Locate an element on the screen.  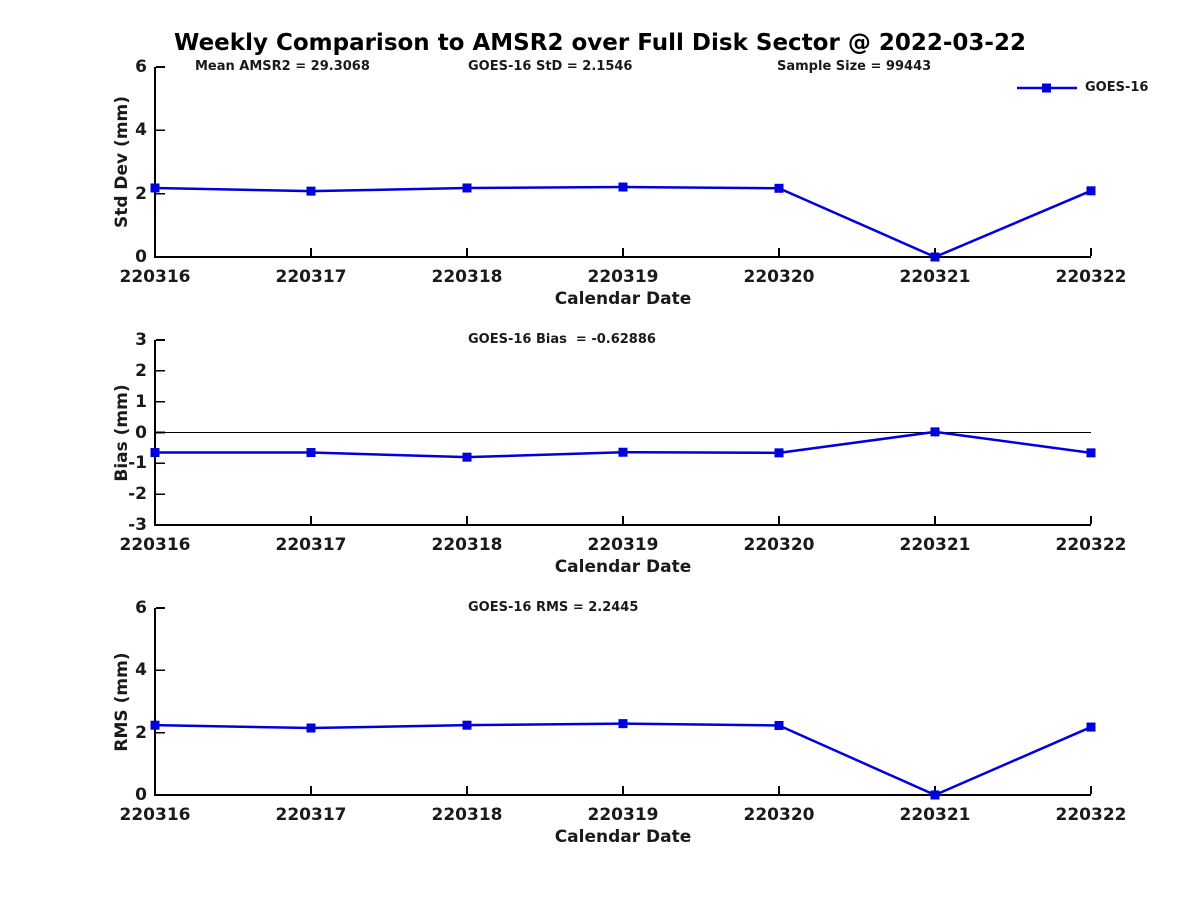
annotation: GOES-16 Bias = -0.62886 is located at coordinates (562, 339).